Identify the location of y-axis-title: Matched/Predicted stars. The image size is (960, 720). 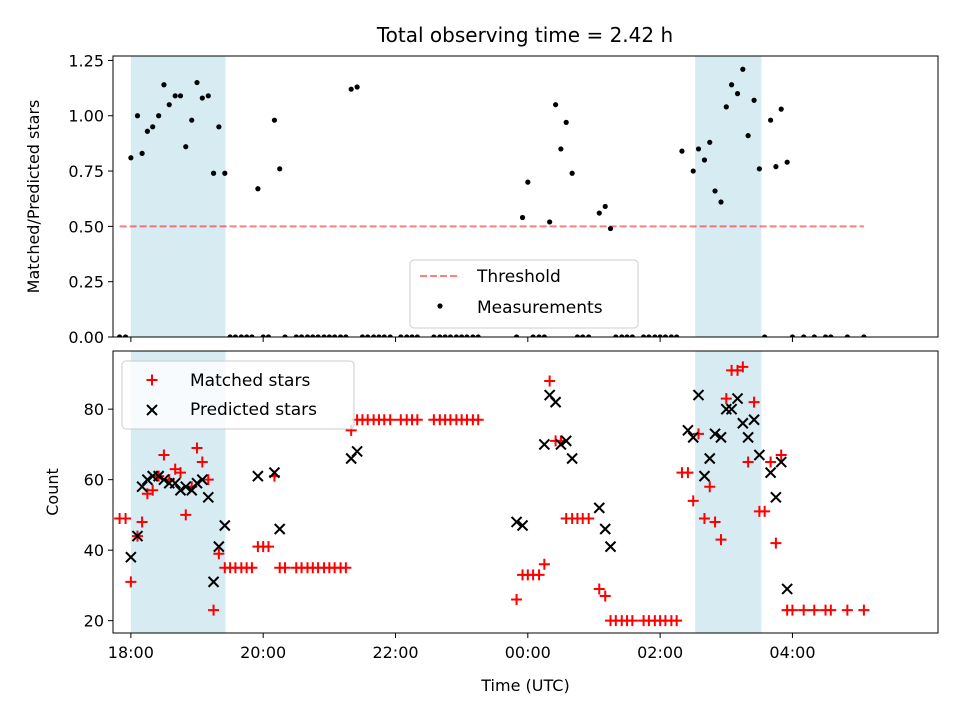
(33, 197).